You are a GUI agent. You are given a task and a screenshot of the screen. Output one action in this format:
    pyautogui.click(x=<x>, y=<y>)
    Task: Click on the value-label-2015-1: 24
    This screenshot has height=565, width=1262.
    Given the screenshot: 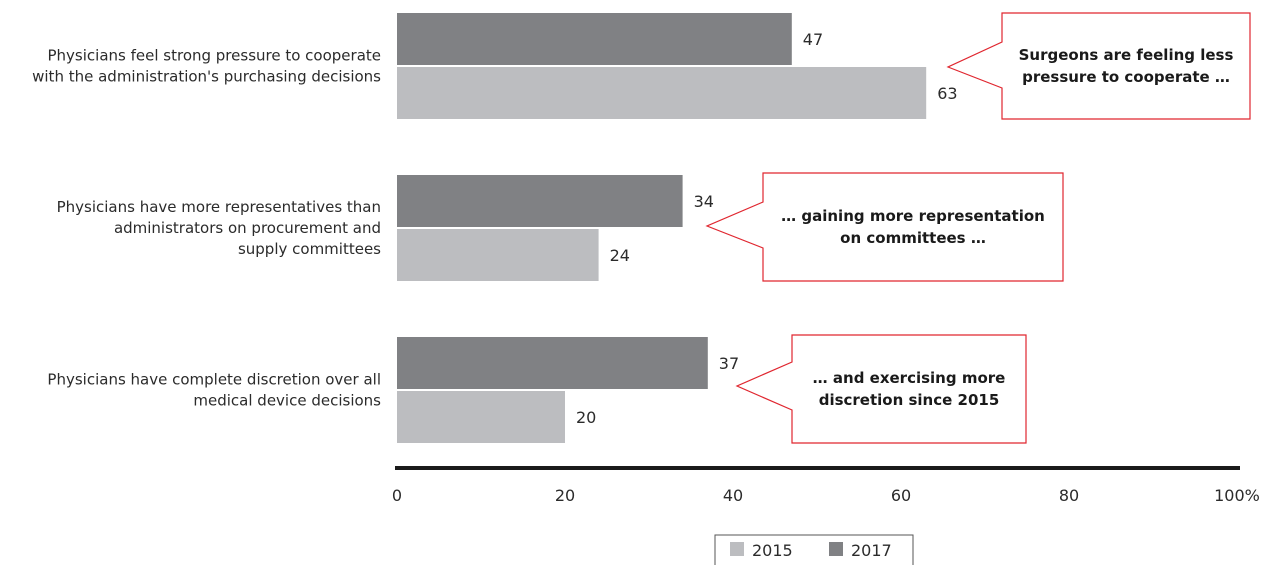 What is the action you would take?
    pyautogui.click(x=620, y=255)
    